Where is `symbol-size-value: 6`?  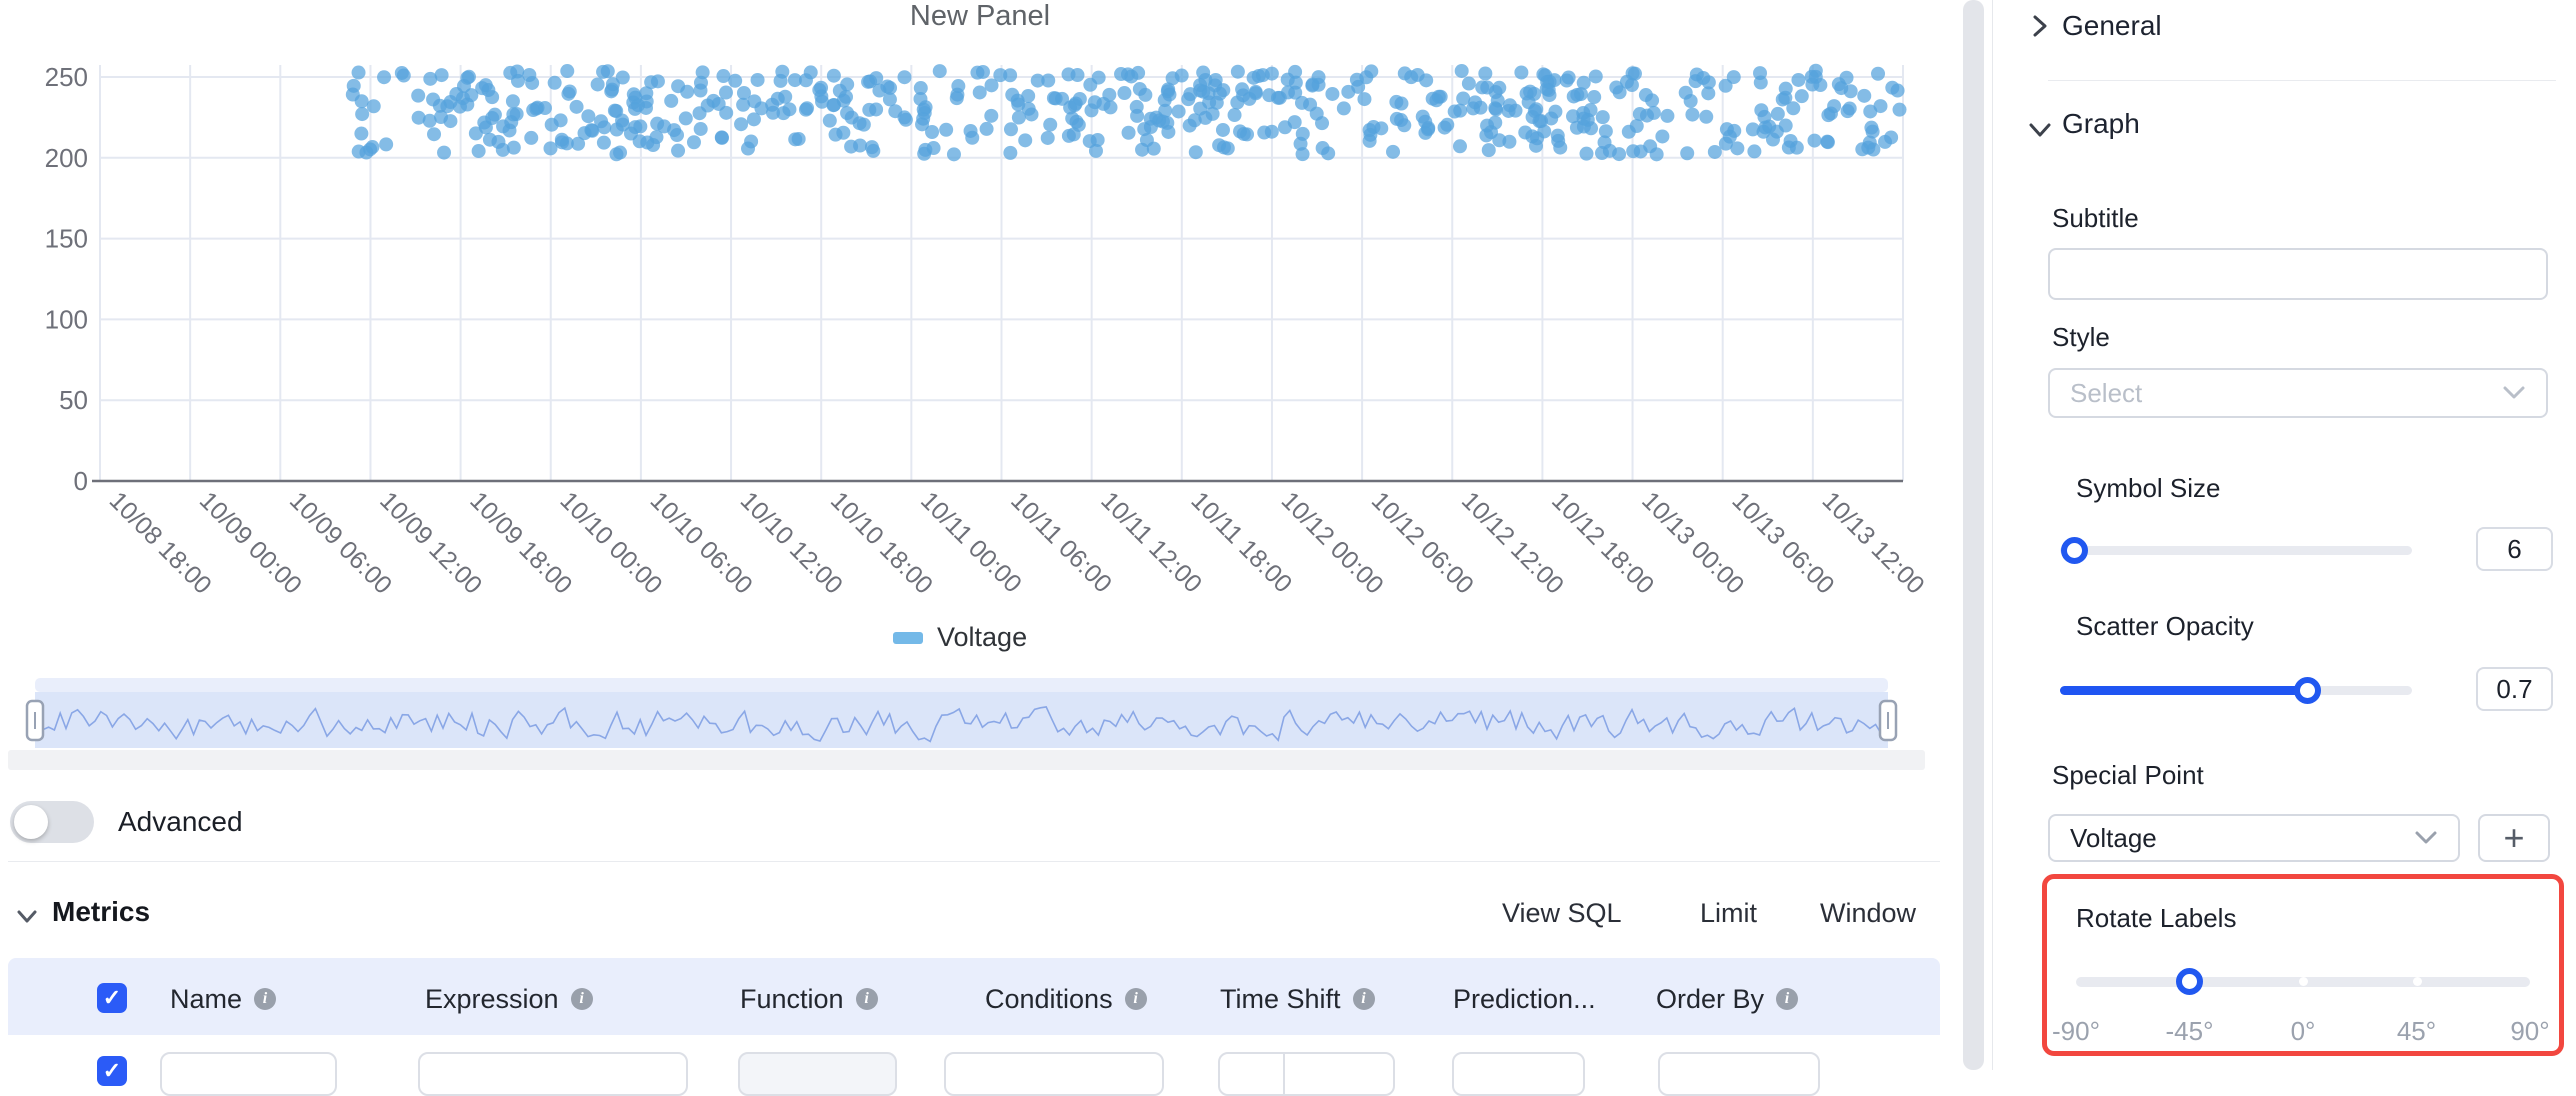
symbol-size-value: 6 is located at coordinates (2514, 549).